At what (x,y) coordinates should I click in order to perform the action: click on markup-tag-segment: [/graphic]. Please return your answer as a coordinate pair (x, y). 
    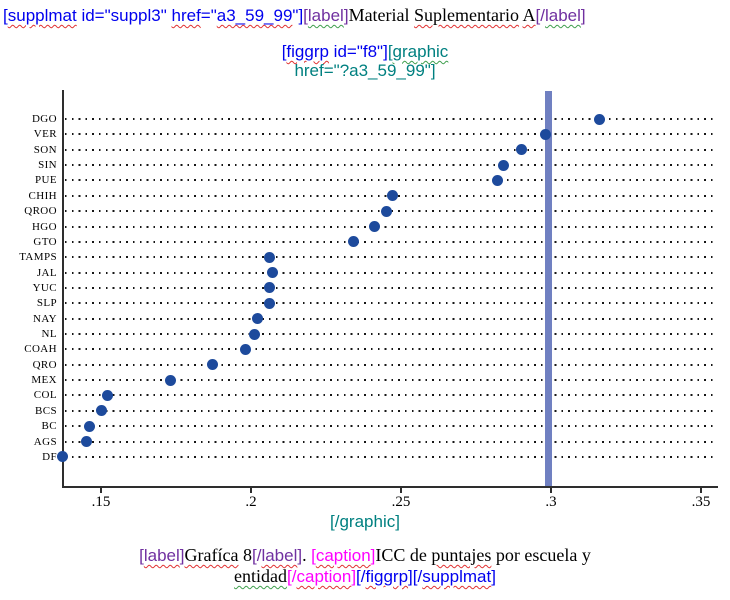
    Looking at the image, I should click on (365, 521).